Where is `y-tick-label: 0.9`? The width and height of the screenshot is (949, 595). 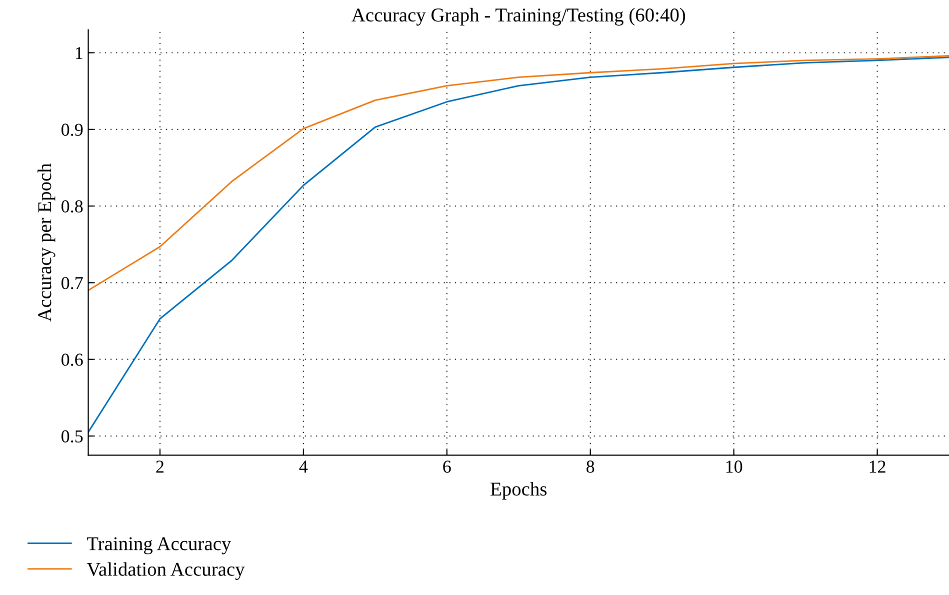
y-tick-label: 0.9 is located at coordinates (72, 130).